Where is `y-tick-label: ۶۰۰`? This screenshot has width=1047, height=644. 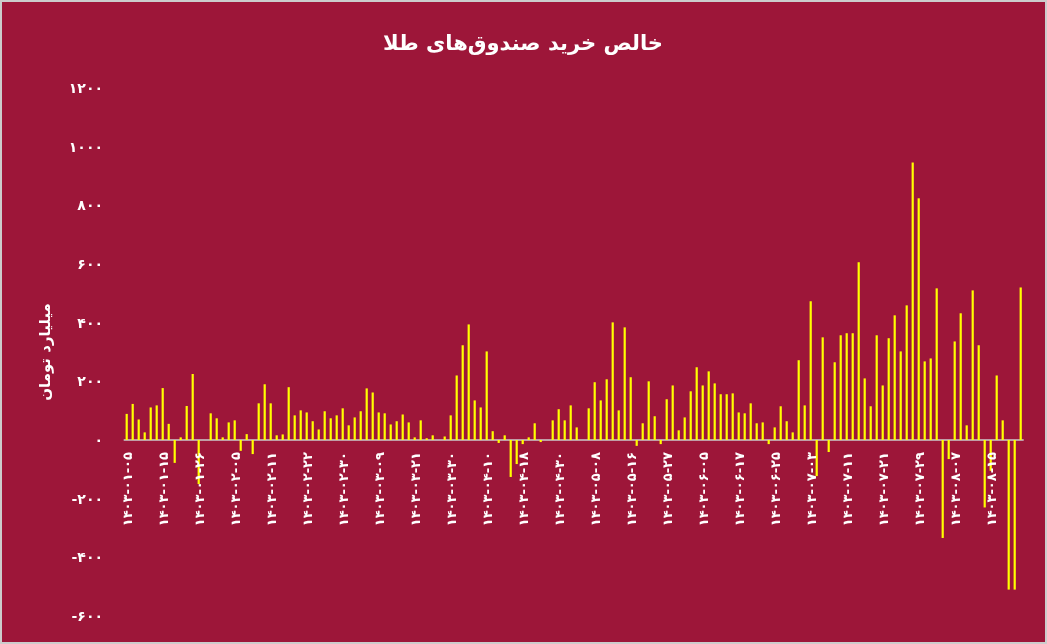 y-tick-label: ۶۰۰ is located at coordinates (90, 264).